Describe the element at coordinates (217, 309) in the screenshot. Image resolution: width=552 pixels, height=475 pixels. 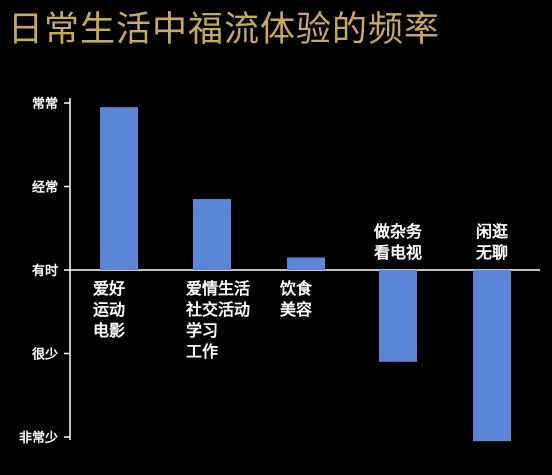
I see `category-label: 社交活动` at that location.